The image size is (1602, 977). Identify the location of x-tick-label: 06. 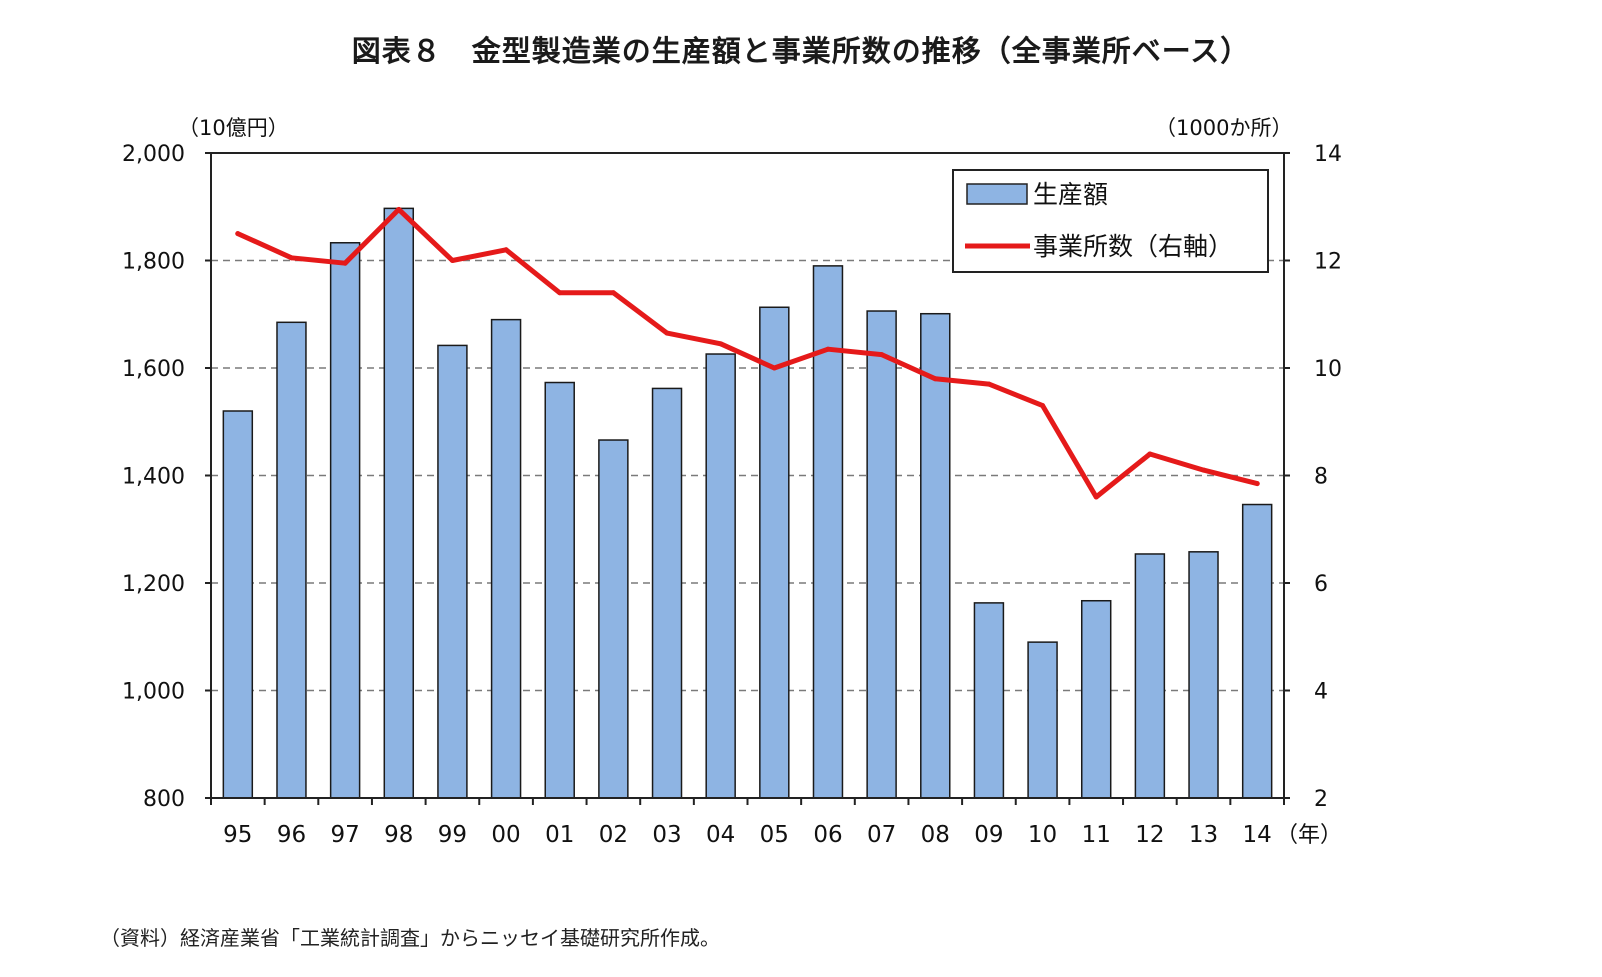
(827, 835).